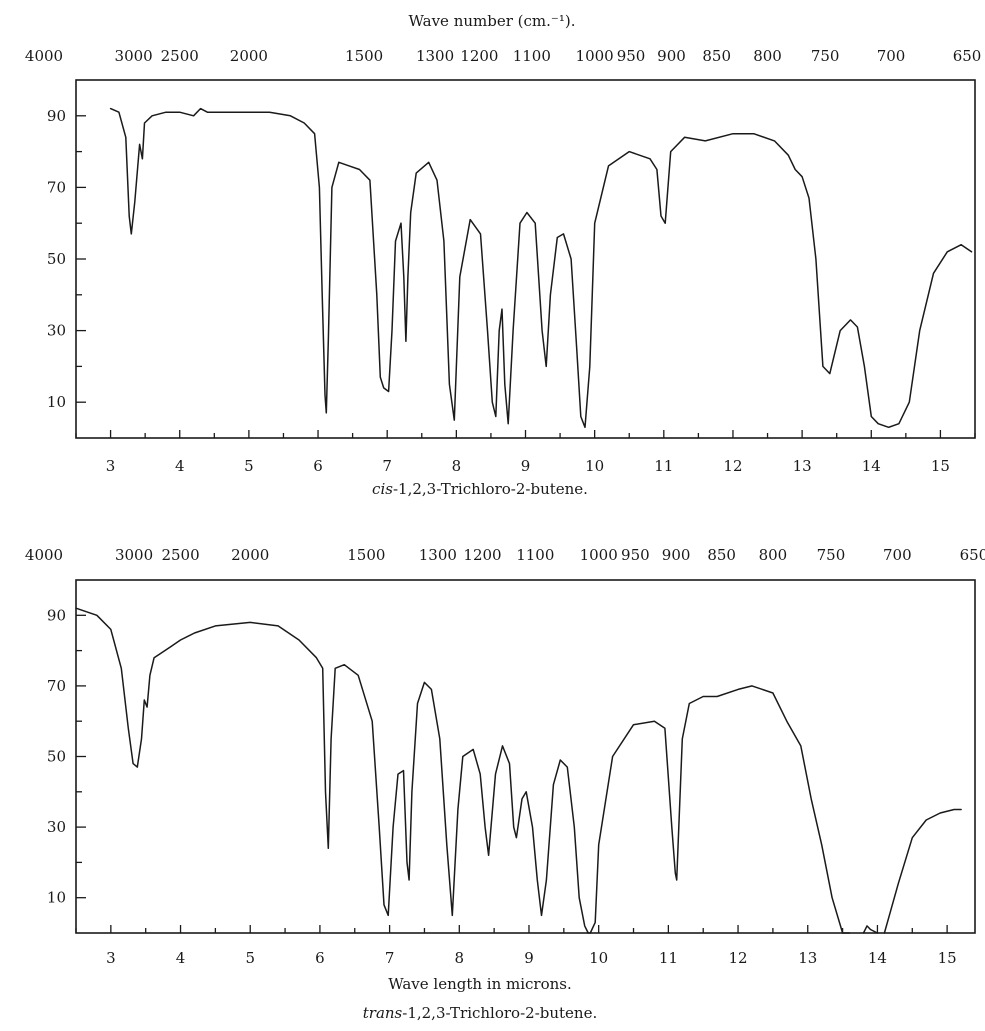 This screenshot has width=985, height=1031. I want to click on chart-caption: cis-1,2,3-Trichloro-2-butene., so click(480, 489).